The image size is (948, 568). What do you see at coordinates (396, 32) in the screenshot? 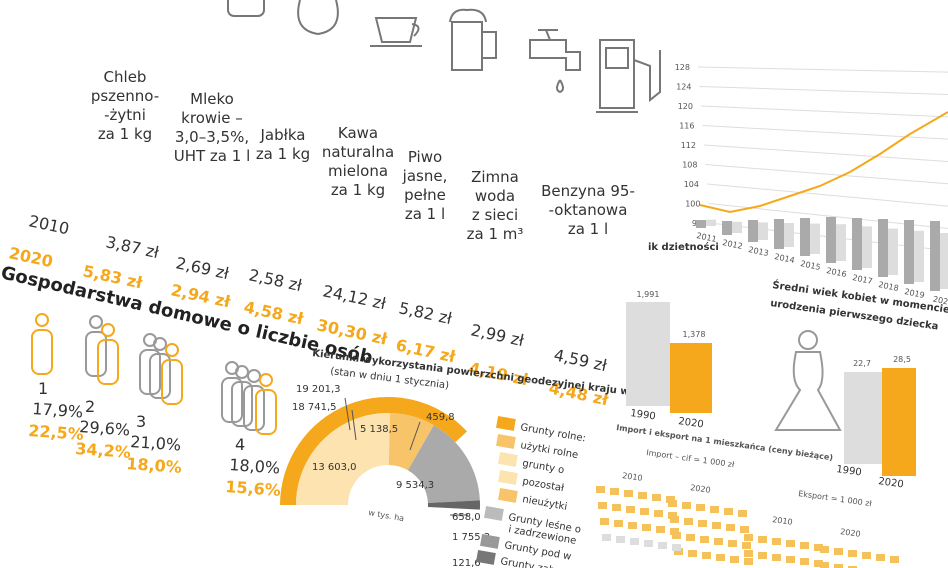
I see `coffee-icon` at bounding box center [396, 32].